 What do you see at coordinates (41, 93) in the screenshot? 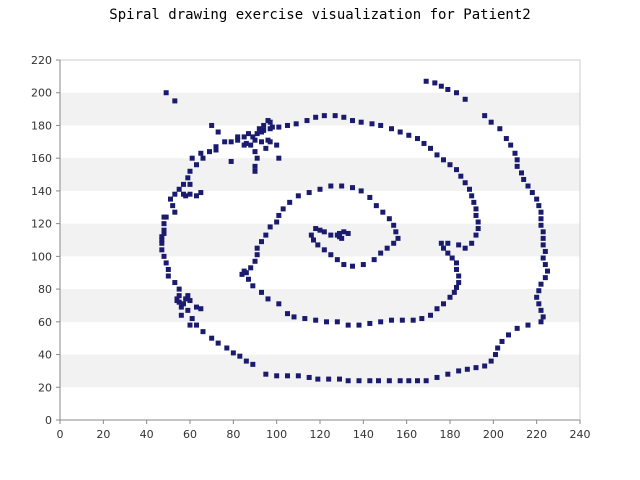
I see `y-tick-label: 200` at bounding box center [41, 93].